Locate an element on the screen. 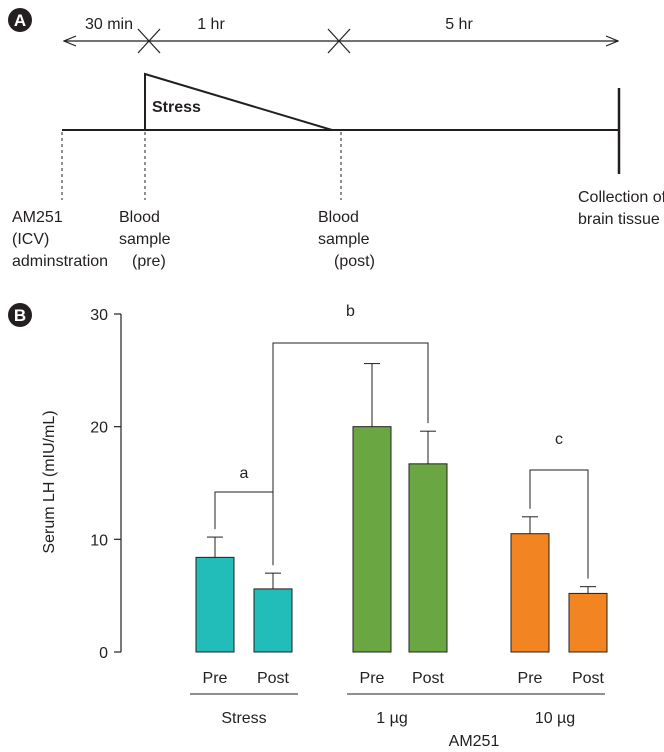  event-label-line: adminstration is located at coordinates (60, 261).